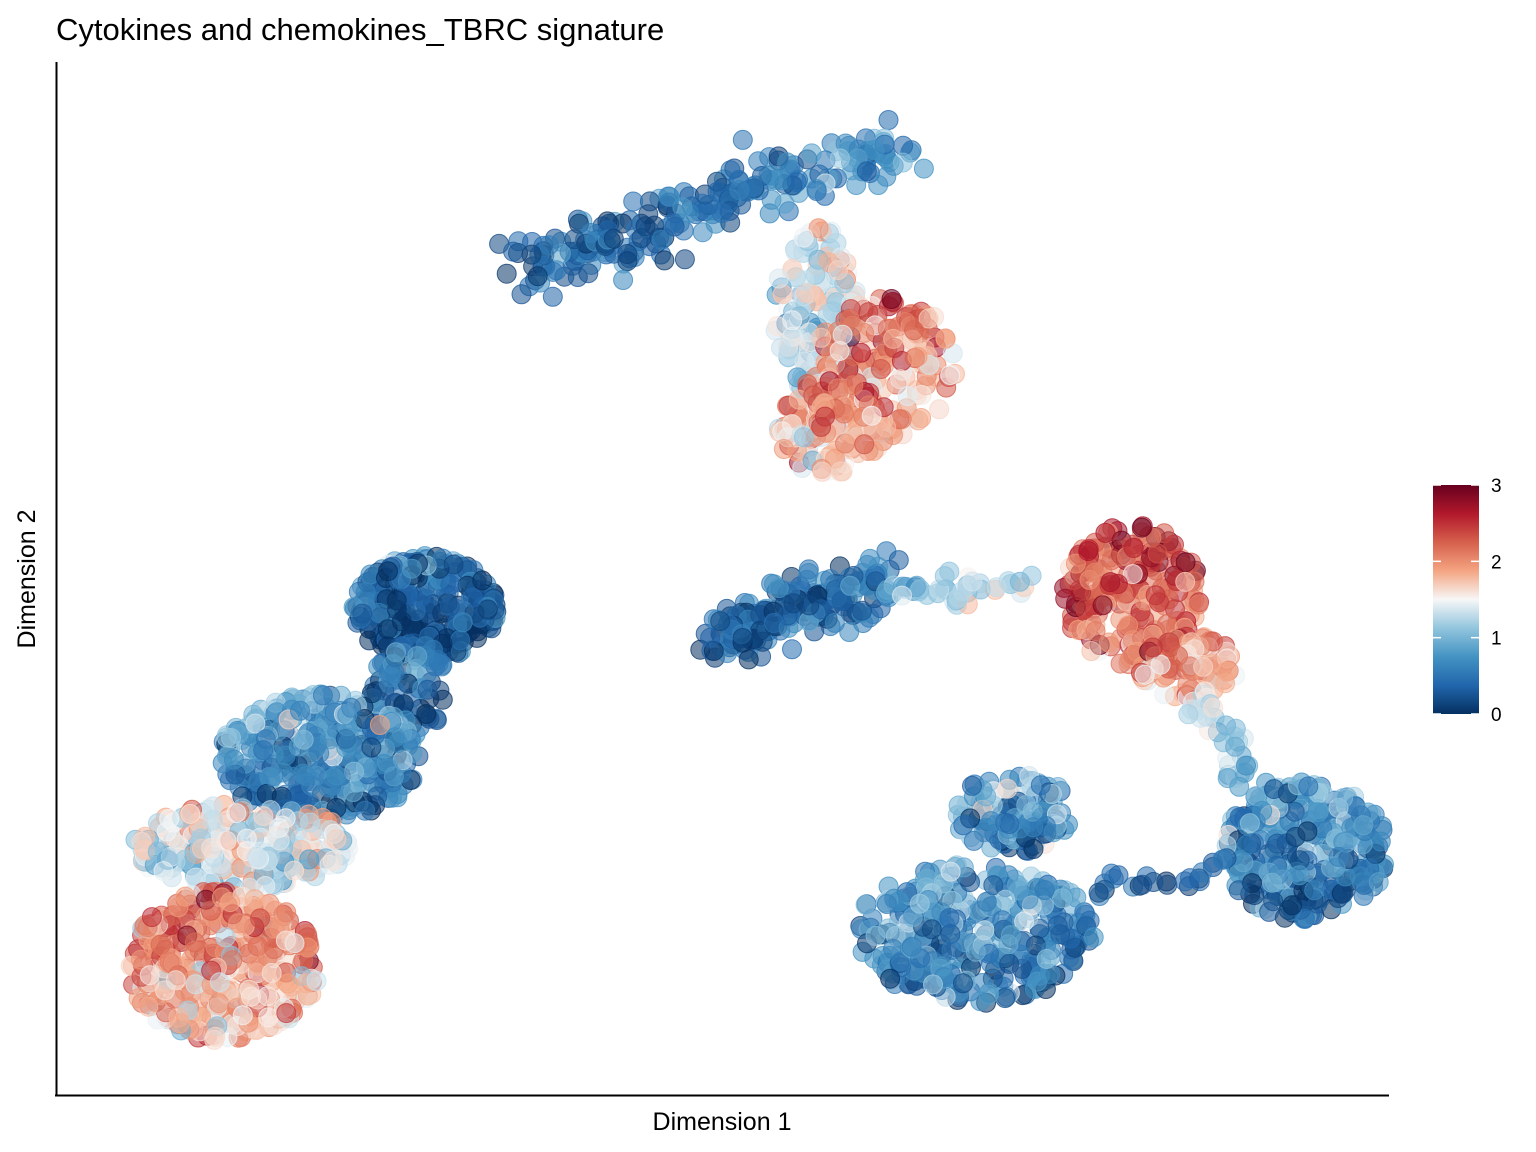  Describe the element at coordinates (1467, 601) in the screenshot. I see `colorbar-legend: 0 1 2 3` at that location.